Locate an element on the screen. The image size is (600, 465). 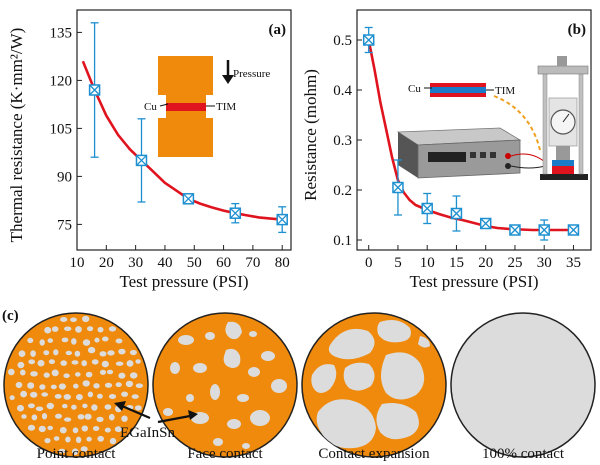
panel-b-ytick-label: 0.2 is located at coordinates (342, 191).